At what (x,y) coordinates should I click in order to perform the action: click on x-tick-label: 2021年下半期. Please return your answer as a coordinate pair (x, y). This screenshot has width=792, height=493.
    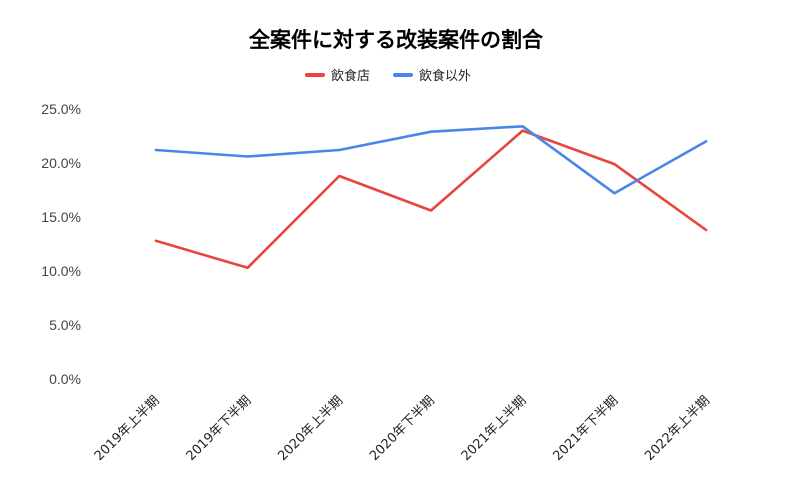
    Looking at the image, I should click on (585, 428).